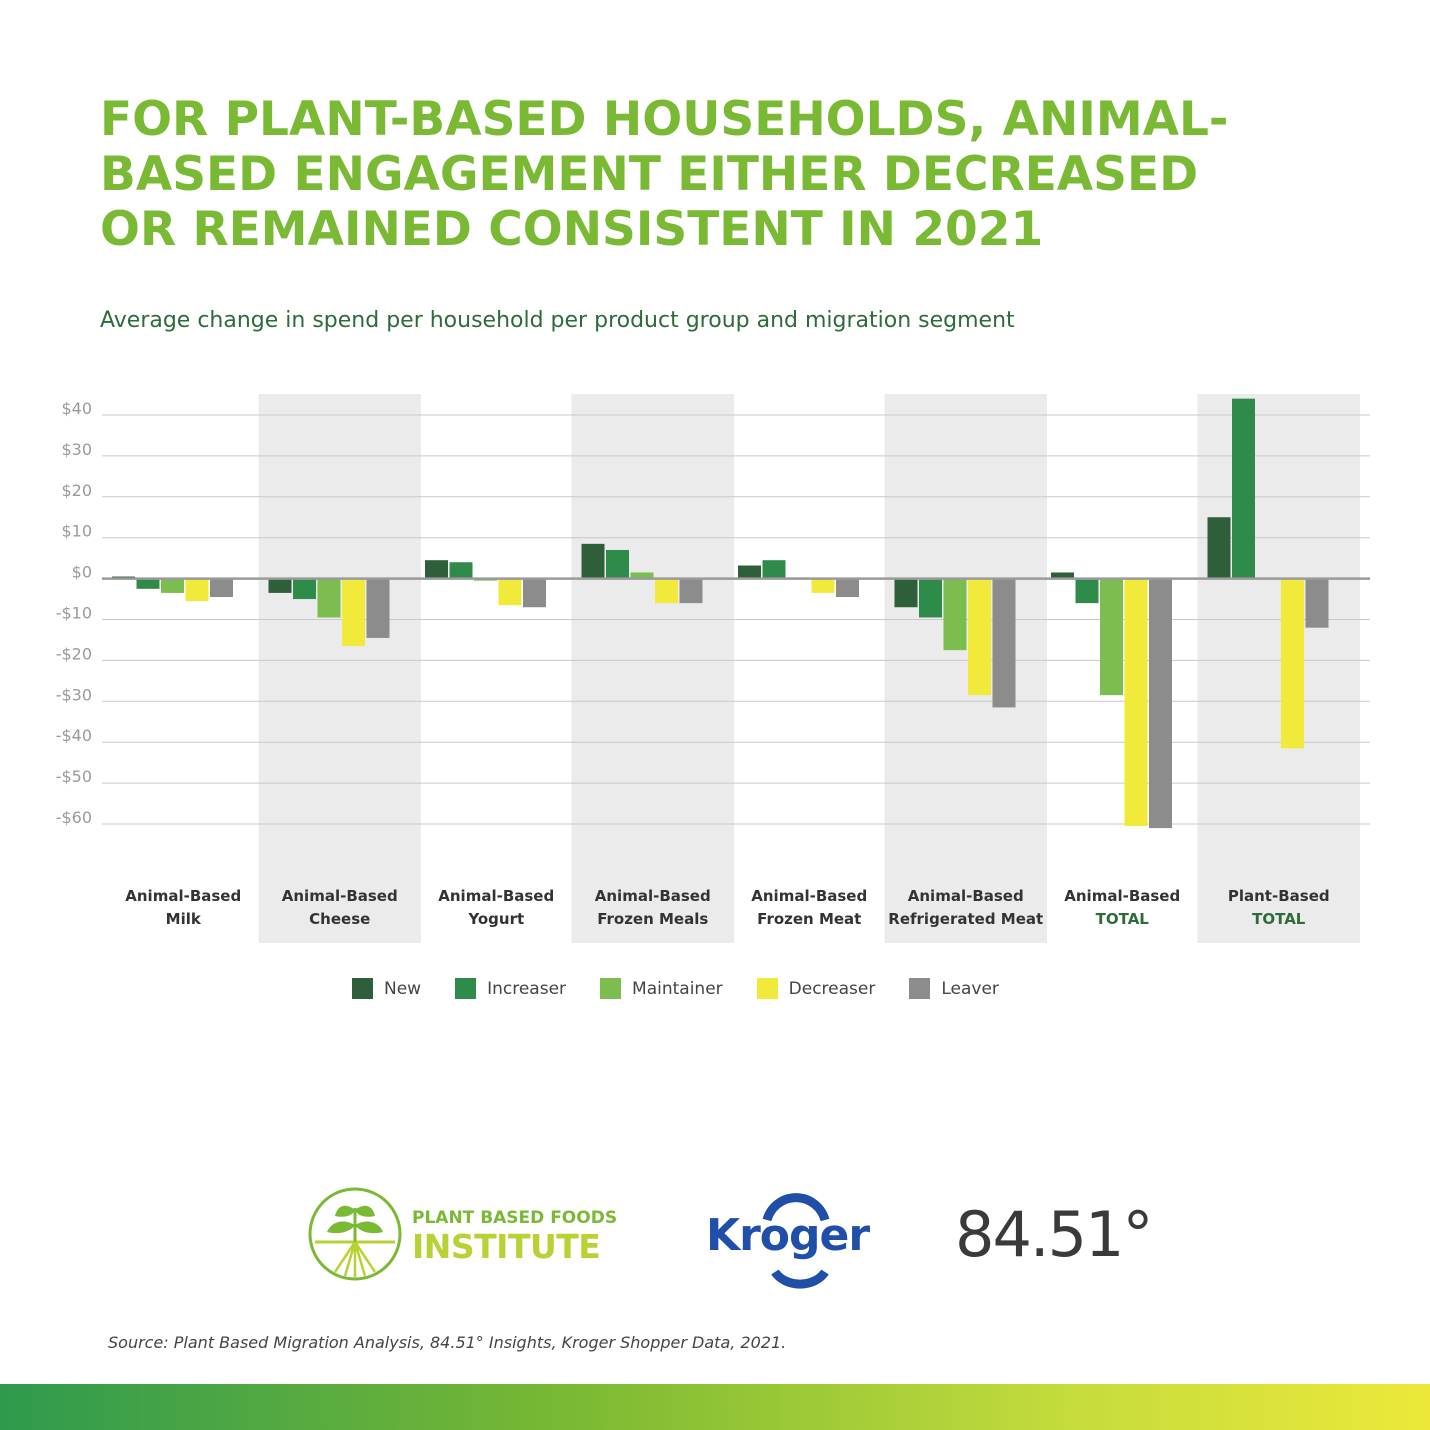  I want to click on y-tick-label: $30, so click(76, 449).